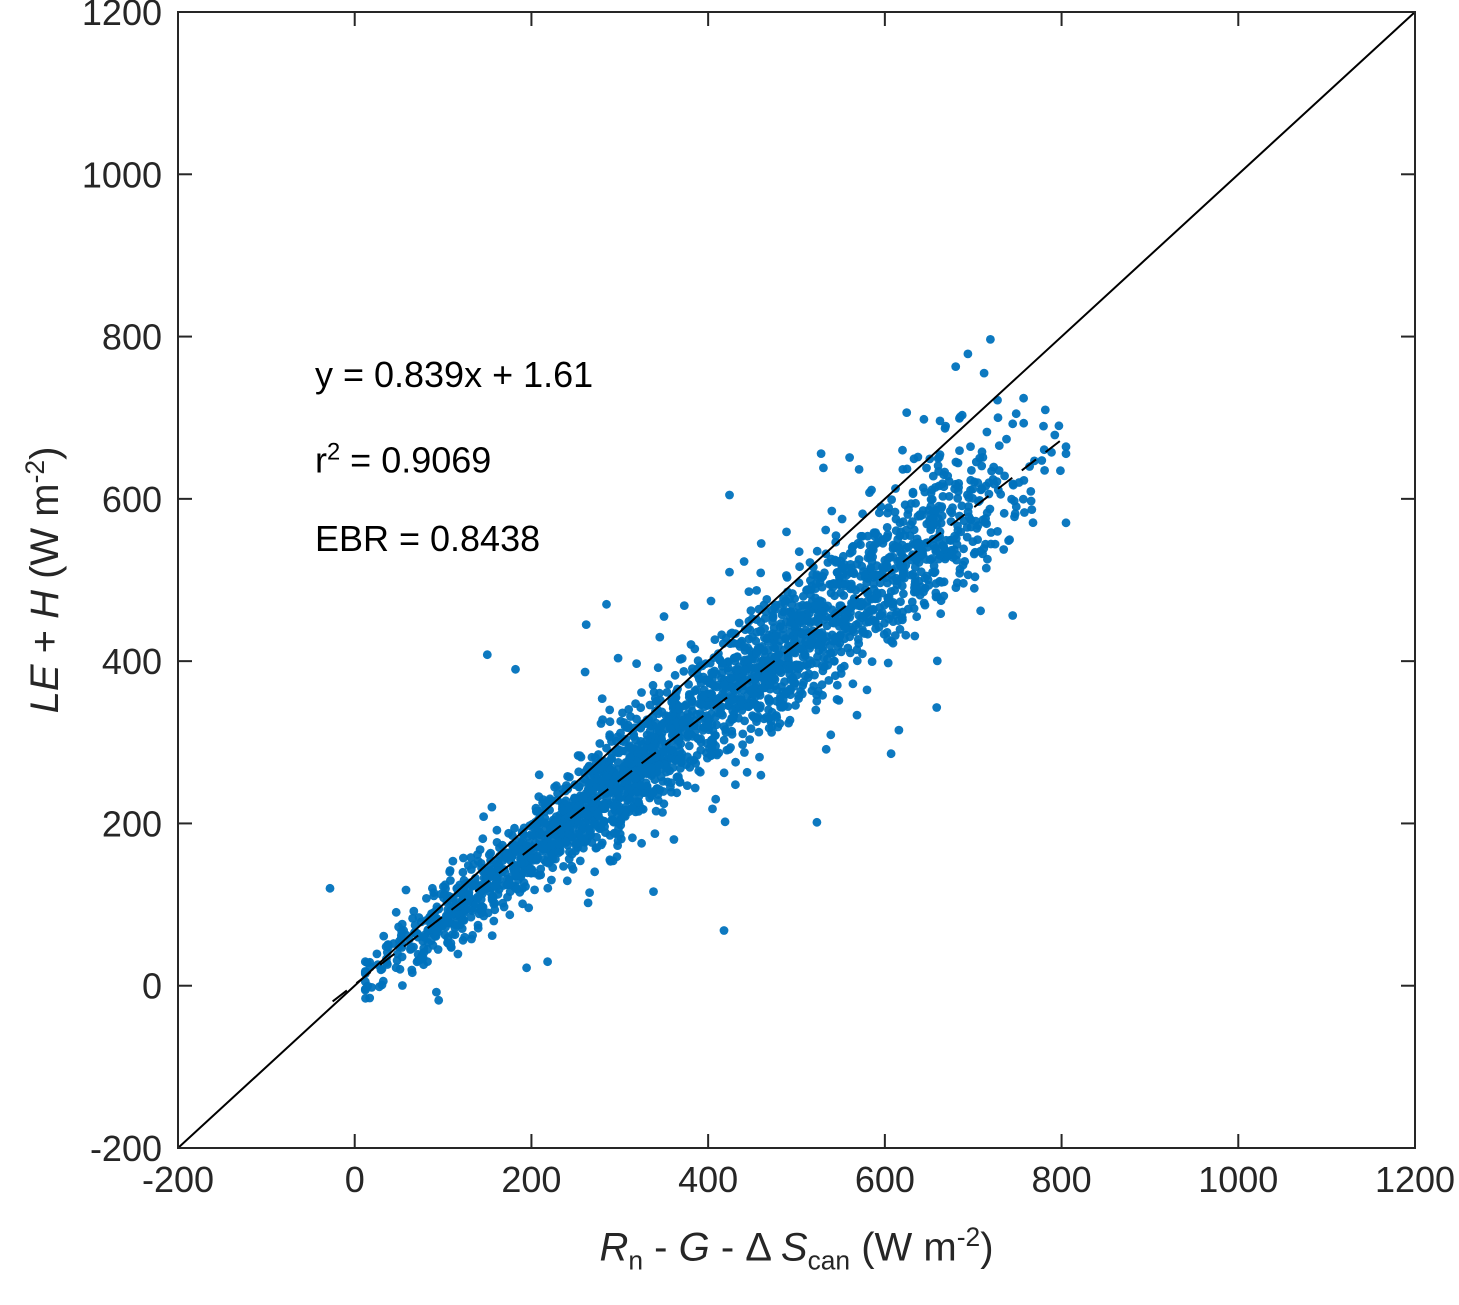 The width and height of the screenshot is (1459, 1305). Describe the element at coordinates (132, 499) in the screenshot. I see `y-tick-label: 600` at that location.